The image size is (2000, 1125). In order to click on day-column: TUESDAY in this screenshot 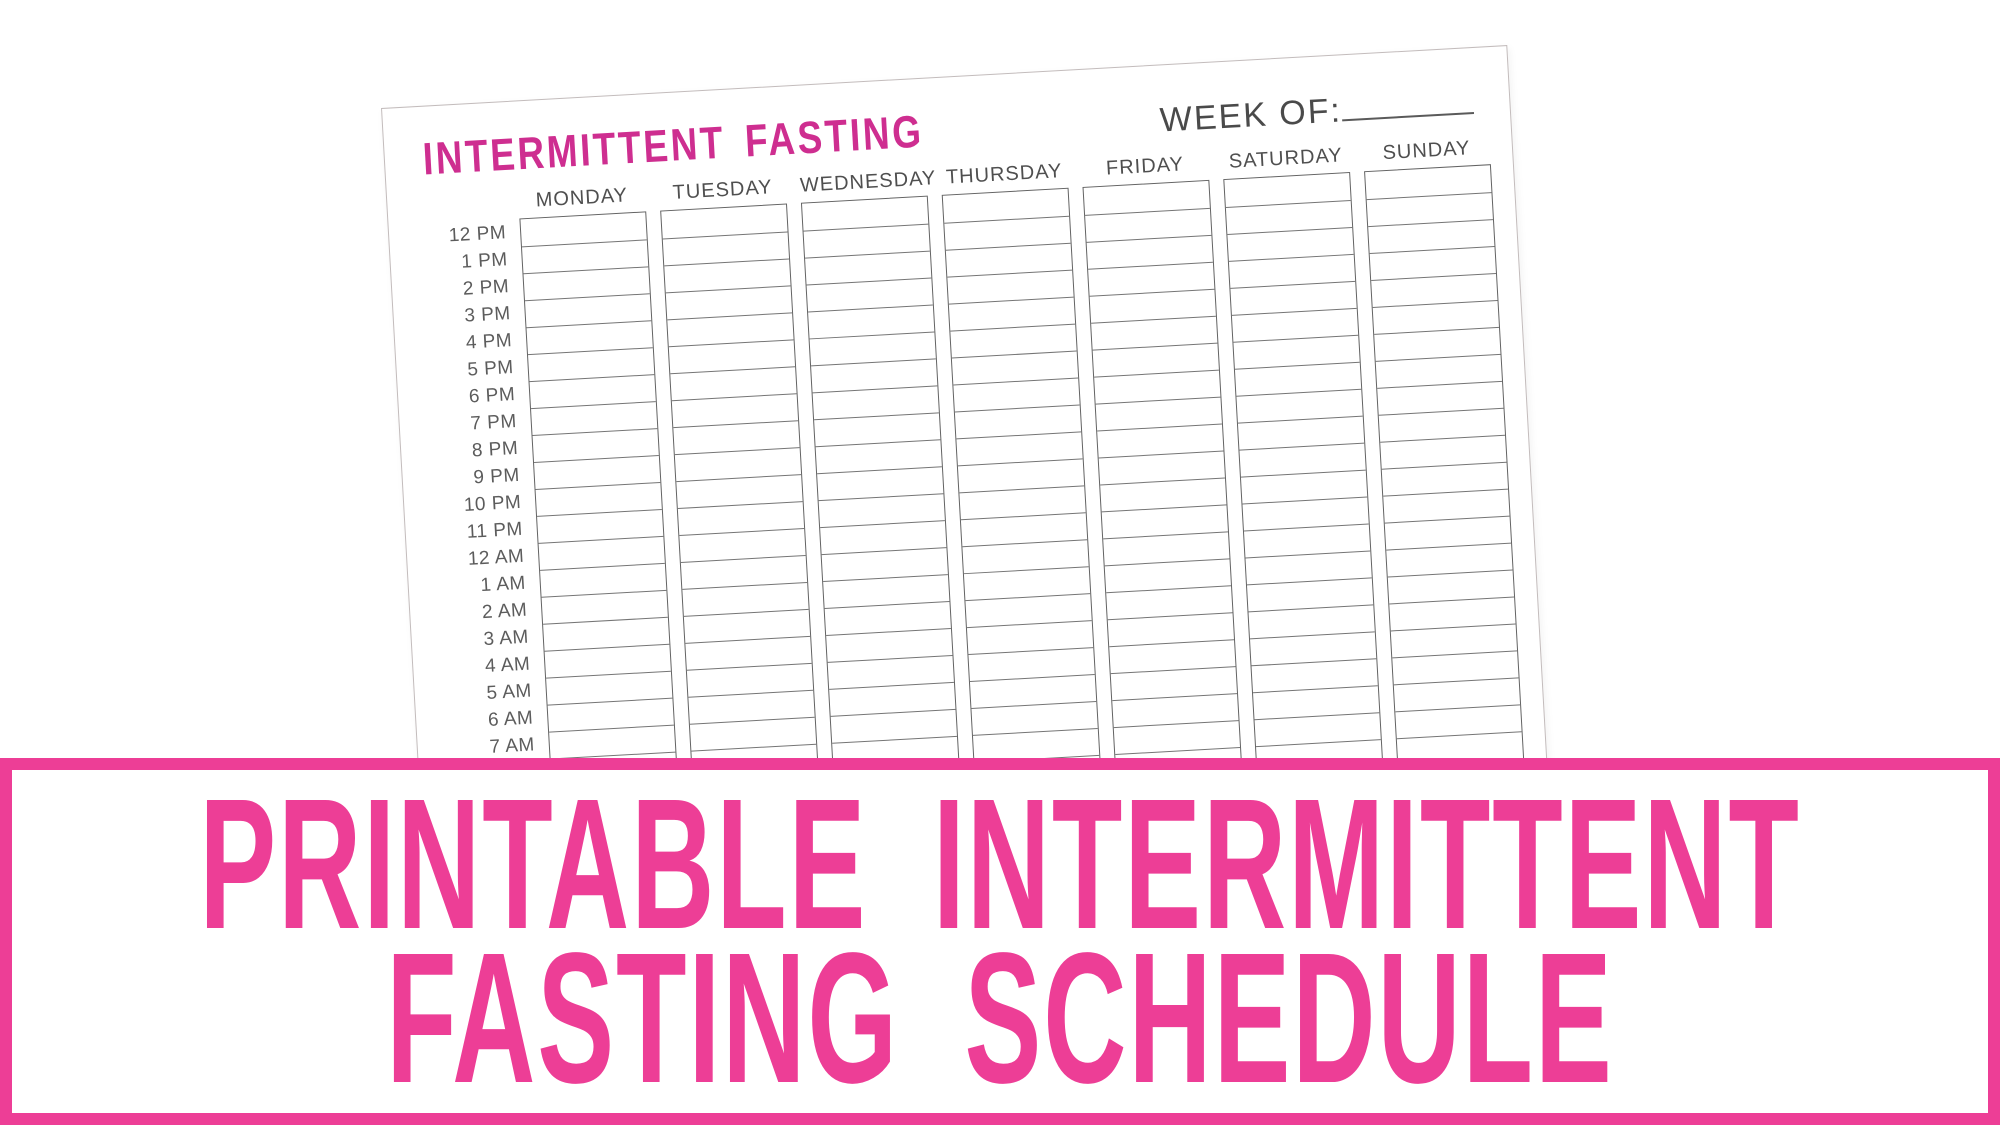, I will do `click(741, 517)`.